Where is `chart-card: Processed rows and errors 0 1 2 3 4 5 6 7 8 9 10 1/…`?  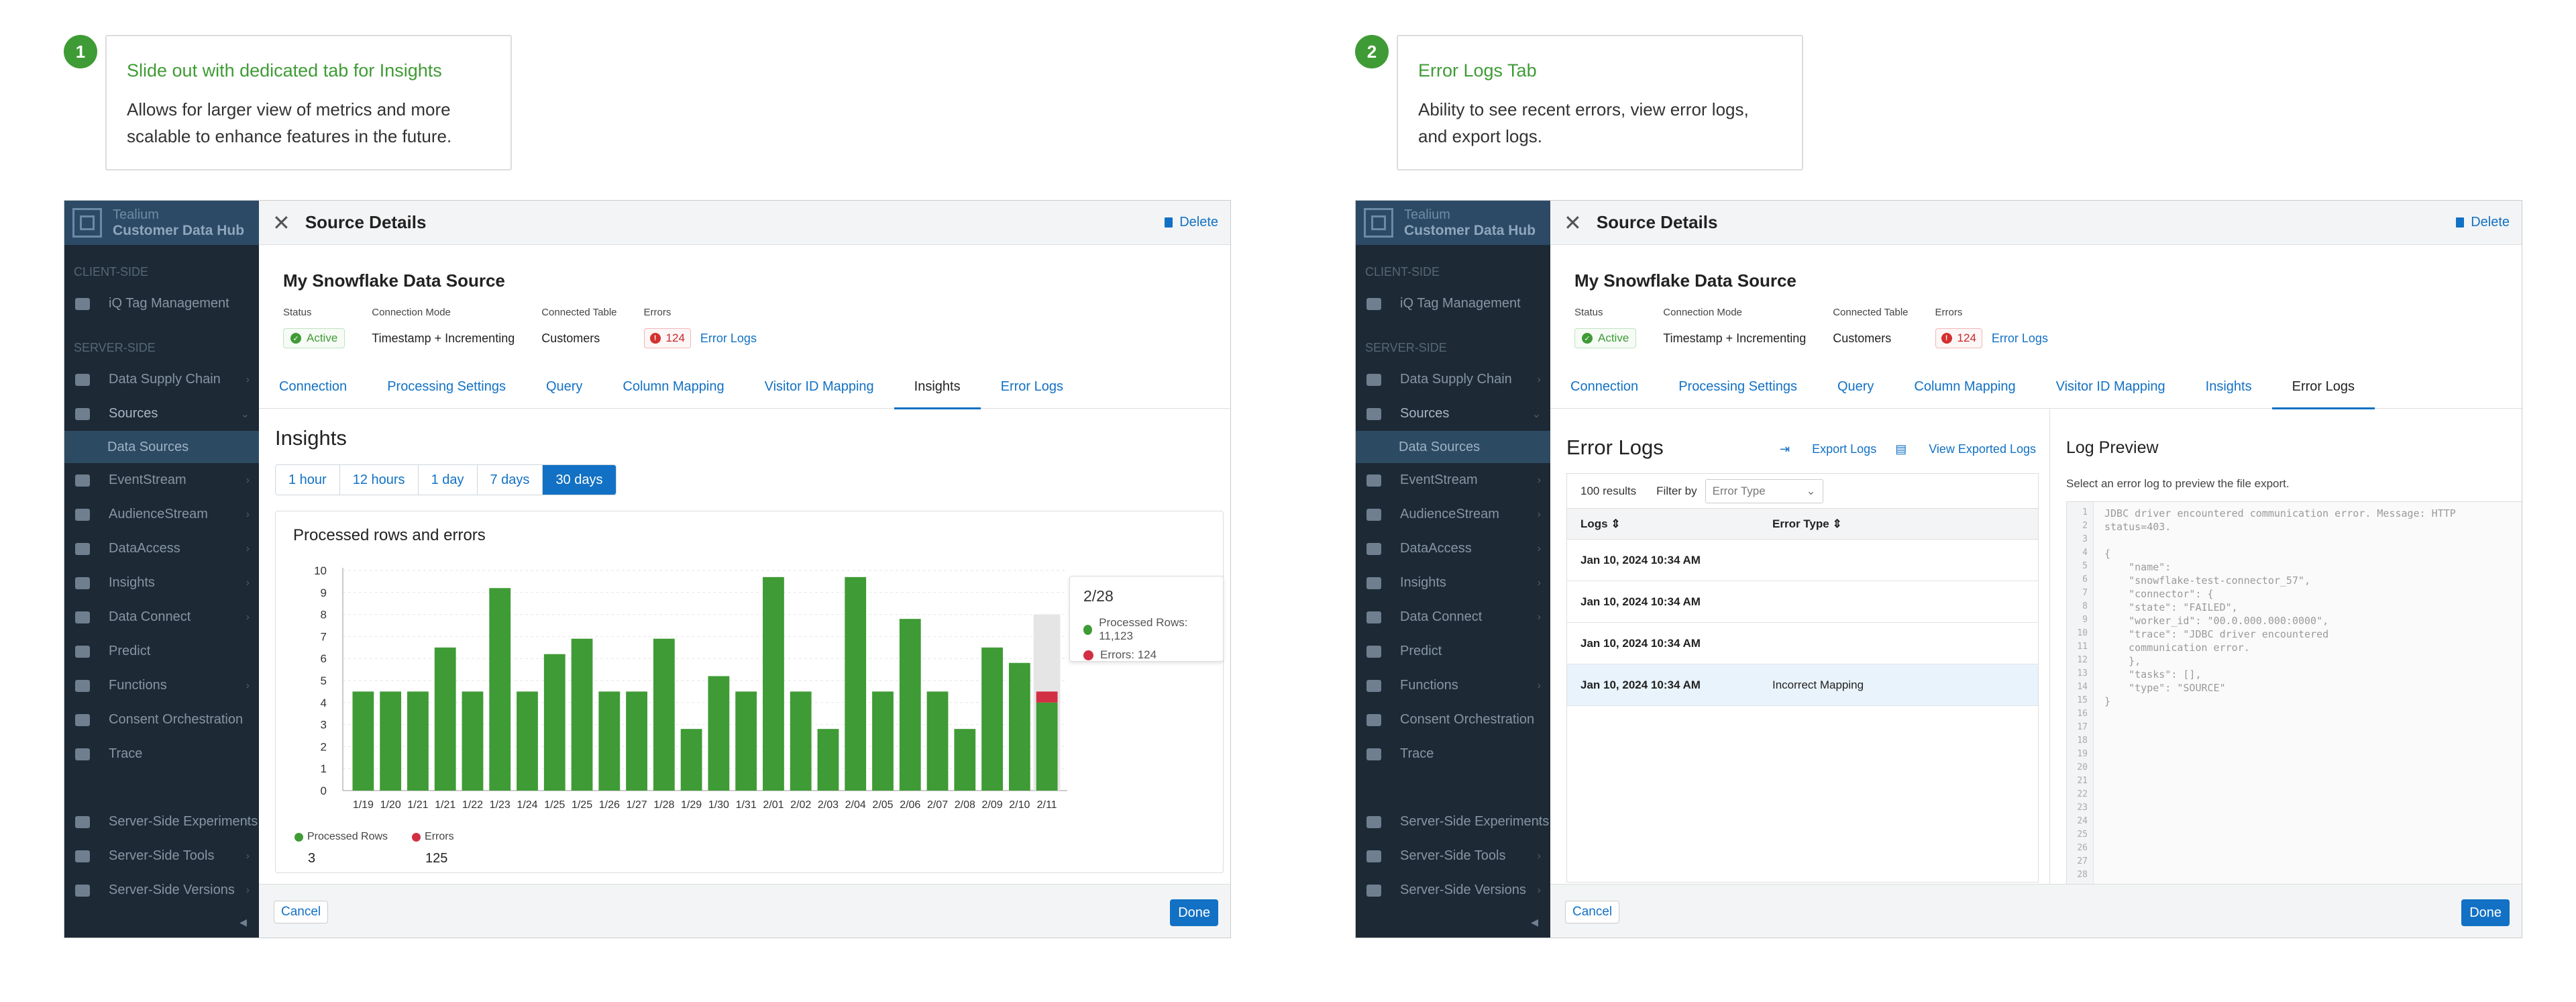
chart-card: Processed rows and errors 0 1 2 3 4 5 6 7 8 9 10 1/… is located at coordinates (749, 692).